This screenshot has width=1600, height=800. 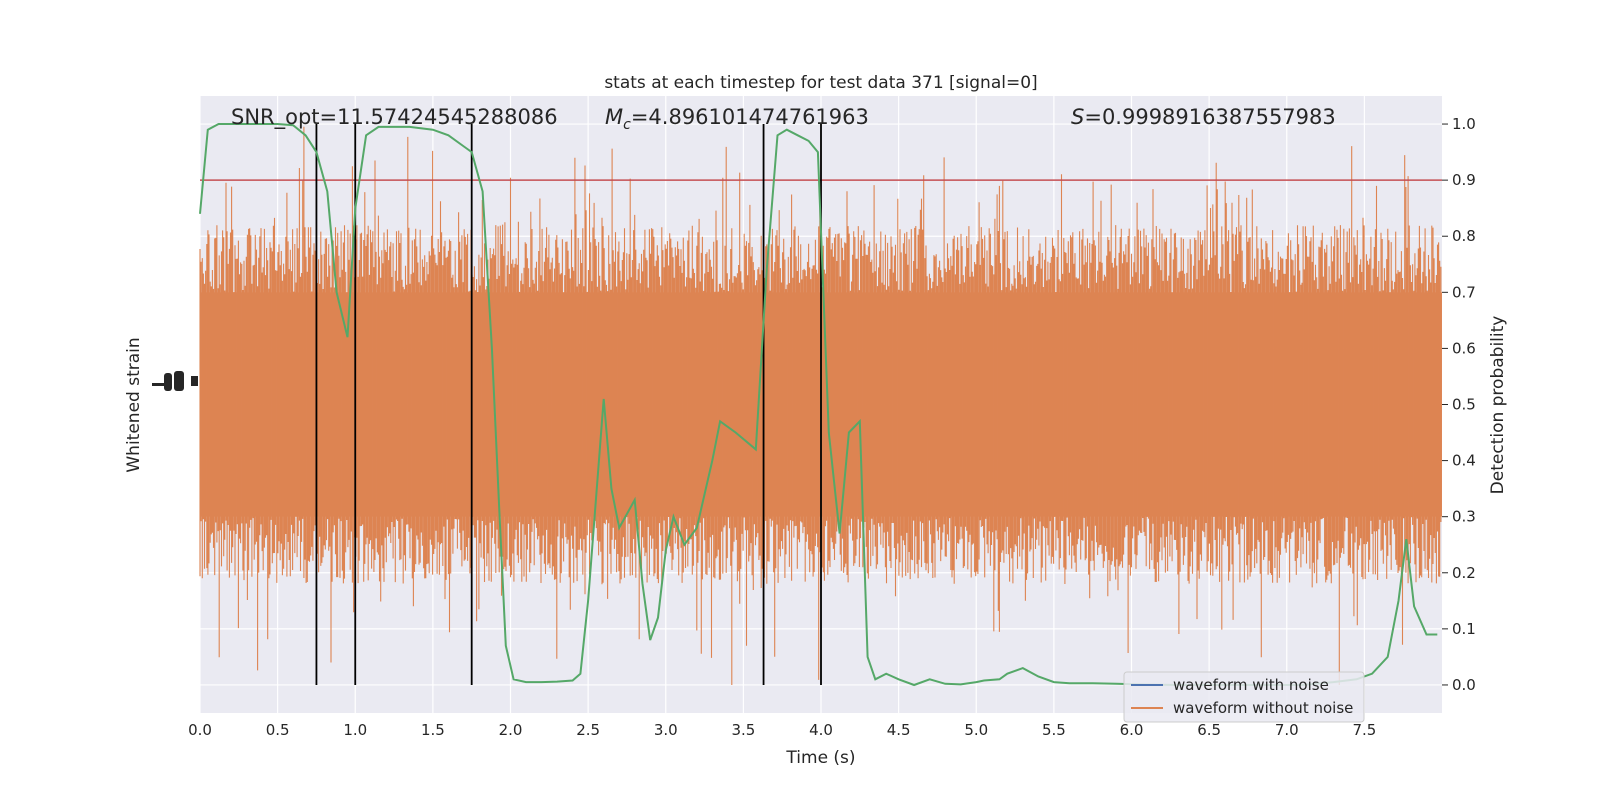 I want to click on x-tick-label: 2.5, so click(x=588, y=730).